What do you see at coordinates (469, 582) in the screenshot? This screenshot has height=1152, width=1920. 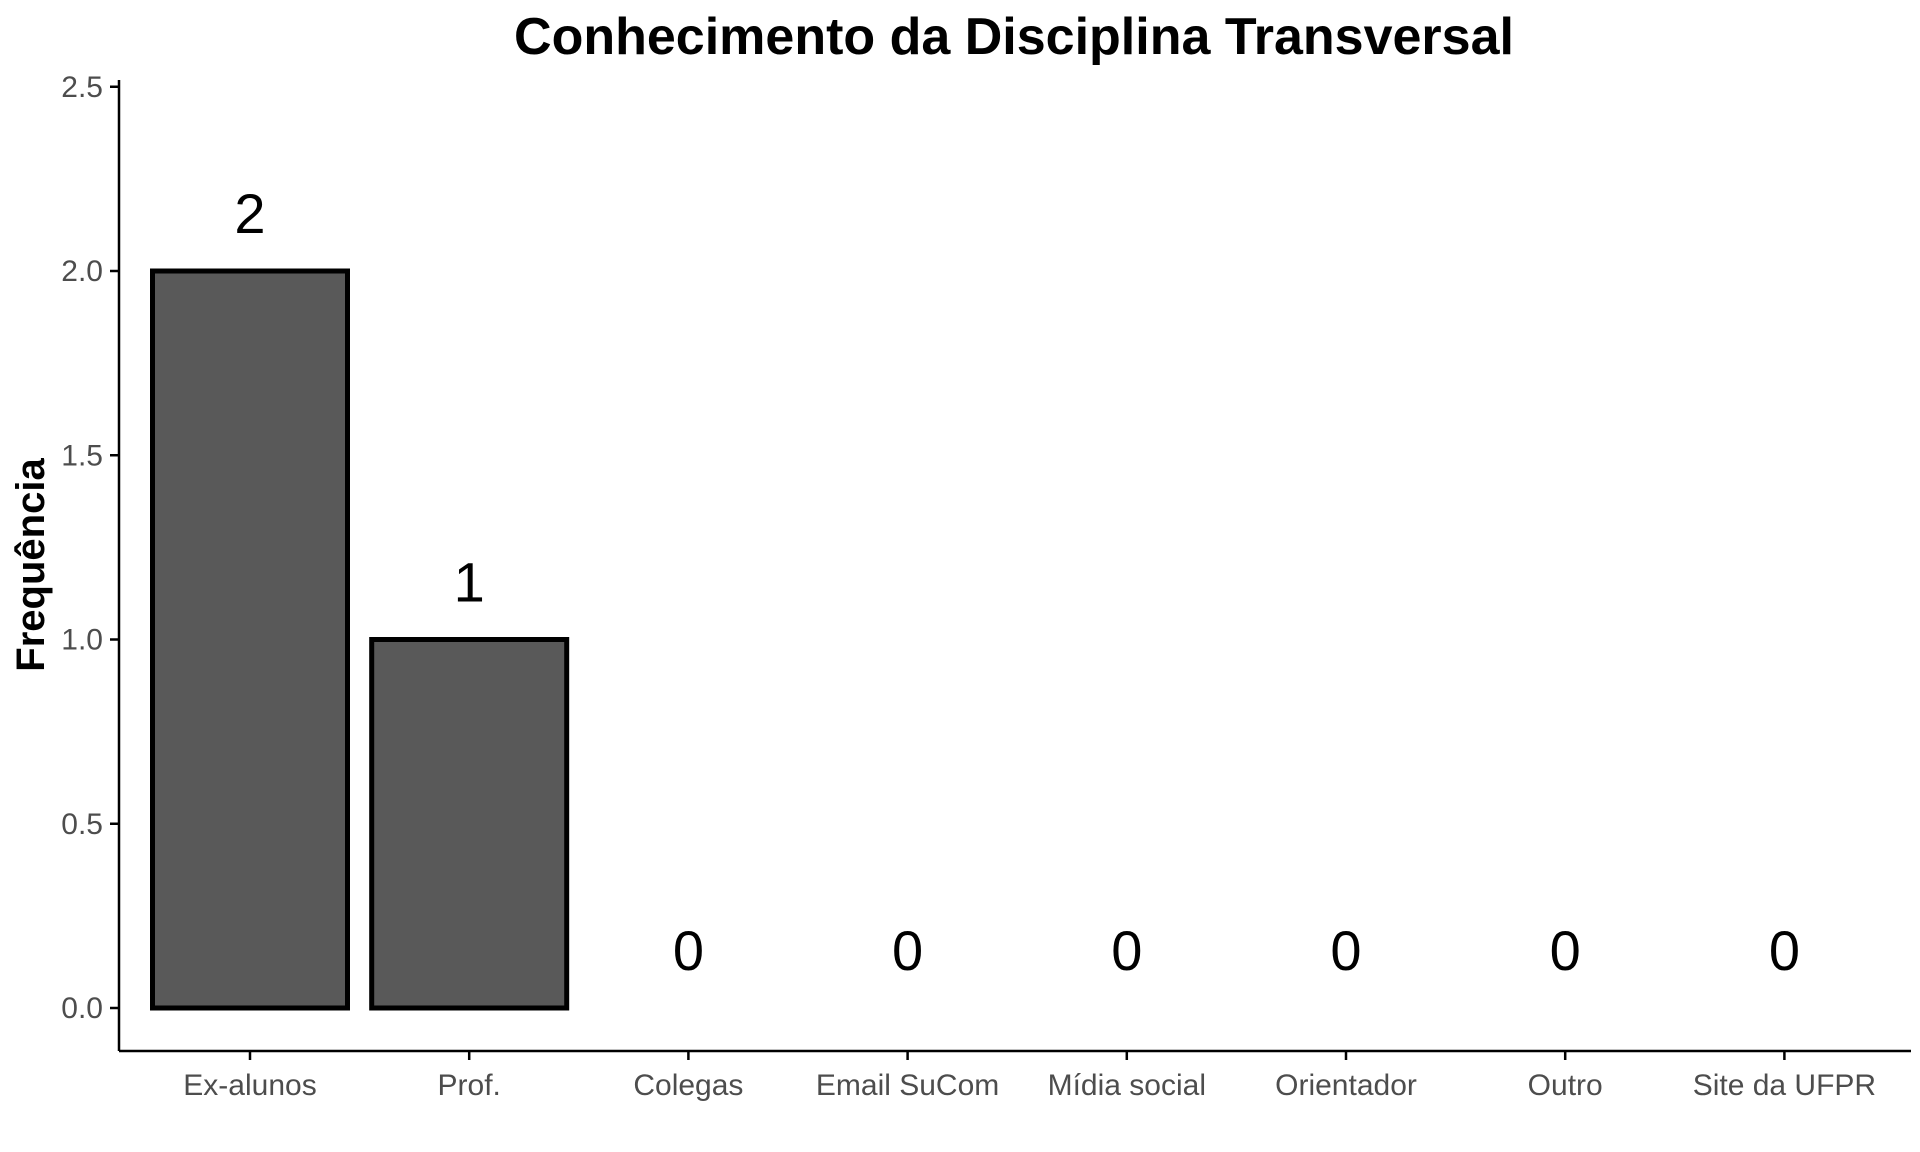 I see `bar-value-label: 1` at bounding box center [469, 582].